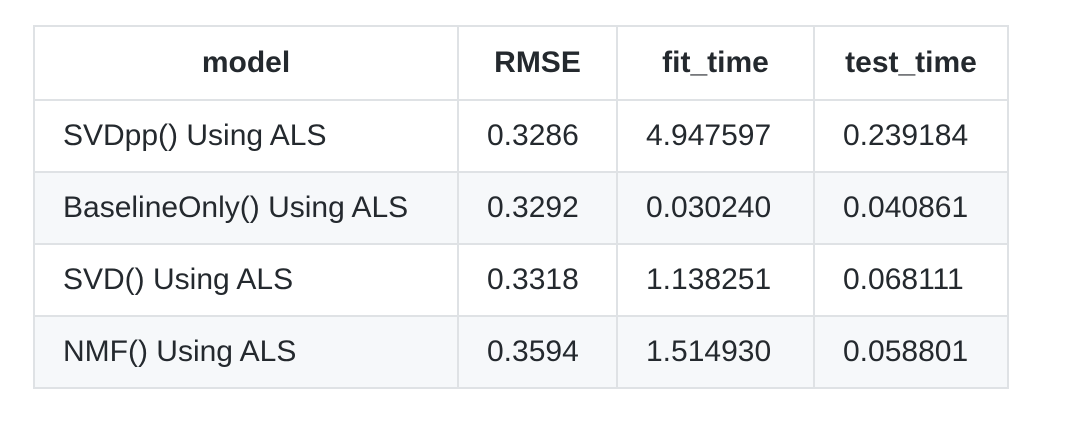 Image resolution: width=1083 pixels, height=429 pixels. Describe the element at coordinates (715, 136) in the screenshot. I see `cell-fit-time: 4.947597` at that location.